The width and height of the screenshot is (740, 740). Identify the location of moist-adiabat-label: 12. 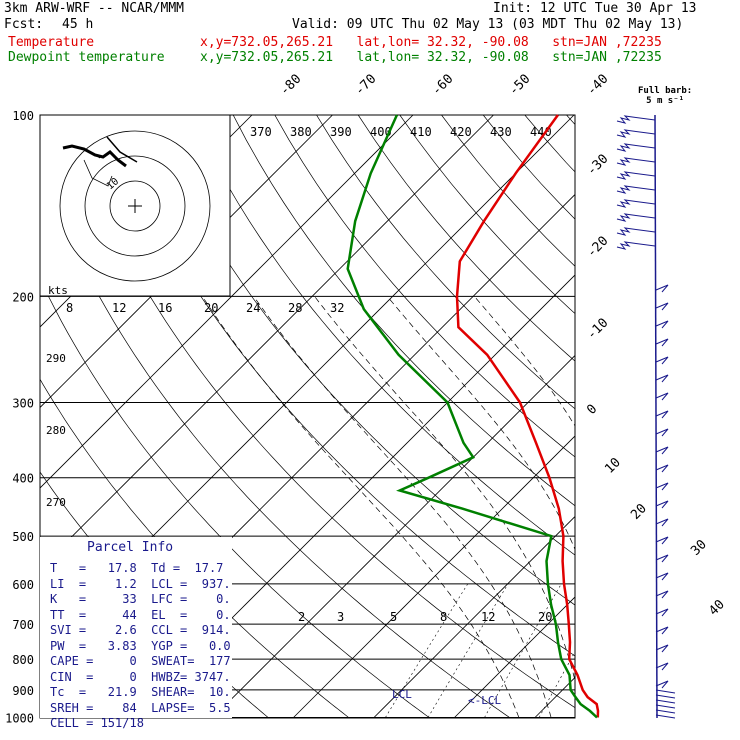
(119, 308).